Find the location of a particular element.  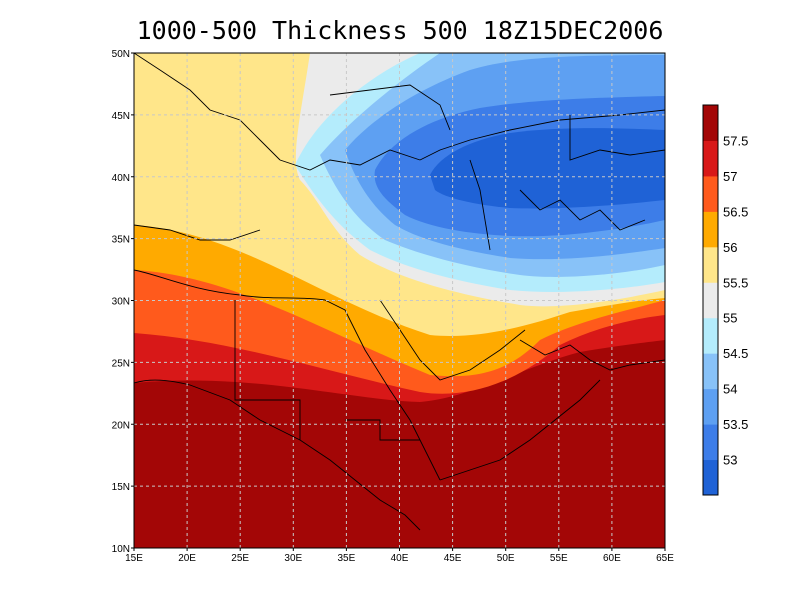

colorbar-frame is located at coordinates (710, 300).